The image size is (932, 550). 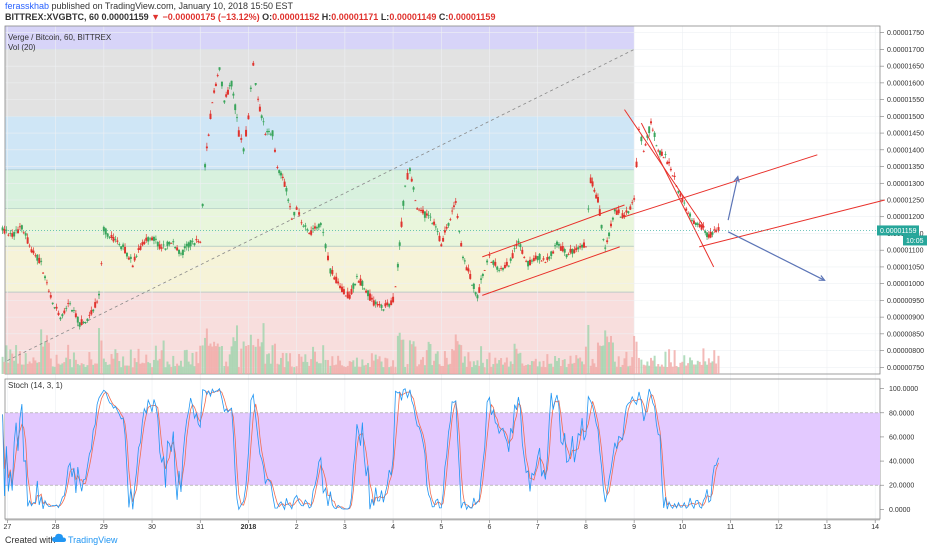 I want to click on price-tick-label: 0.00001300, so click(x=905, y=184).